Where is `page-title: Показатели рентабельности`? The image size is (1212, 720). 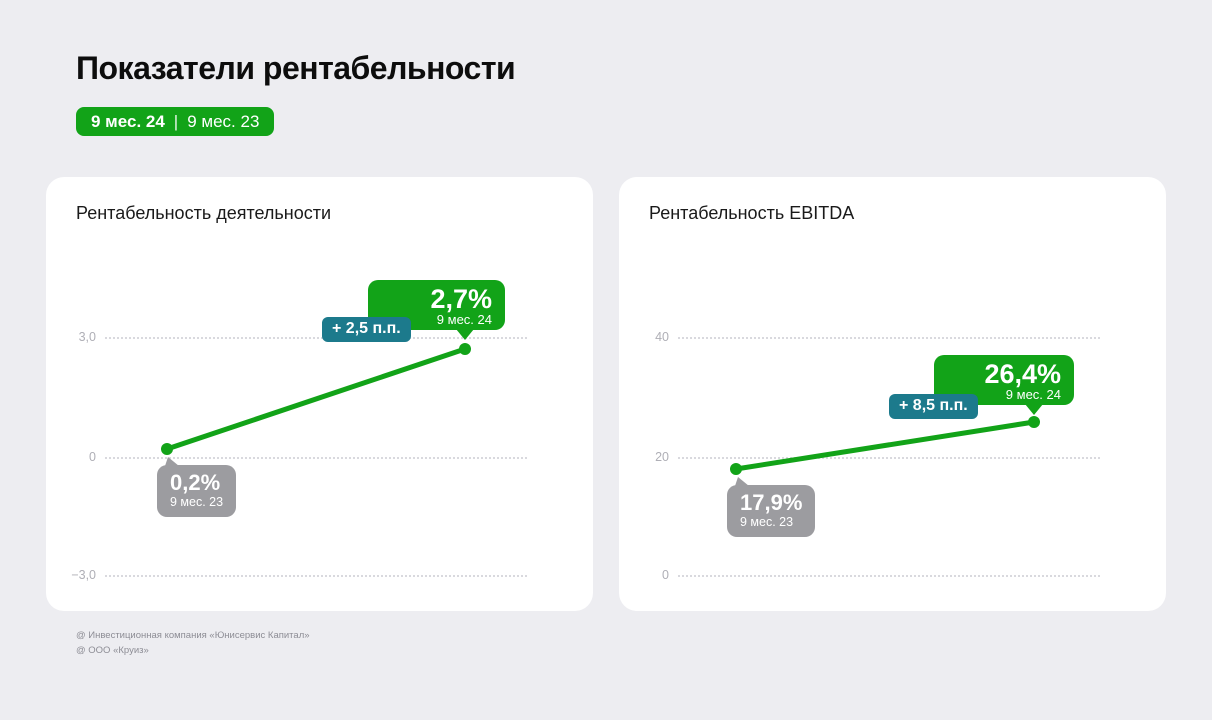
page-title: Показатели рентабельности is located at coordinates (296, 68).